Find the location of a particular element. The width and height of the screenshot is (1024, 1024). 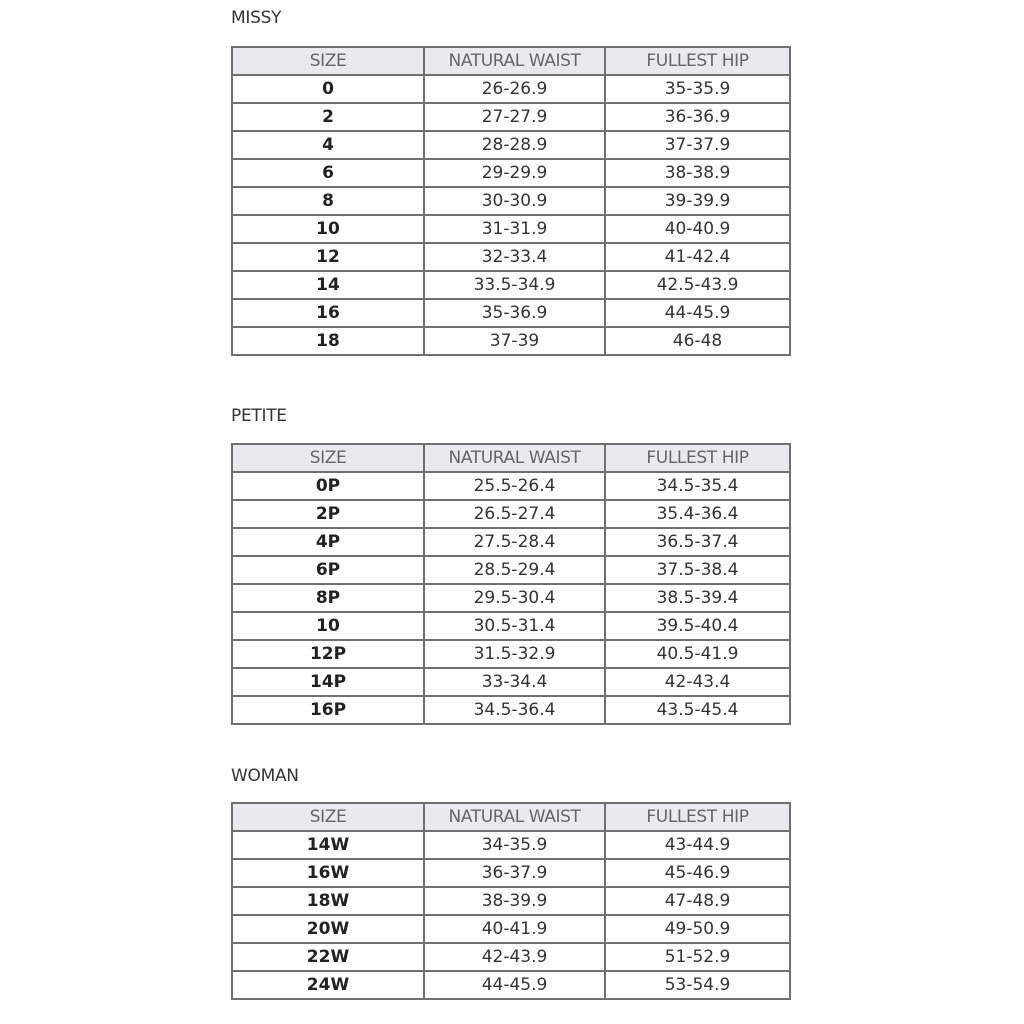

cell-size: 8P is located at coordinates (328, 598).